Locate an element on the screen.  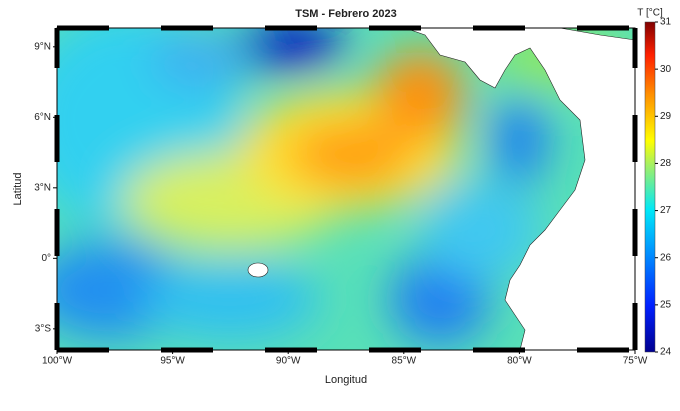
y-tick-label: 0° is located at coordinates (46, 258).